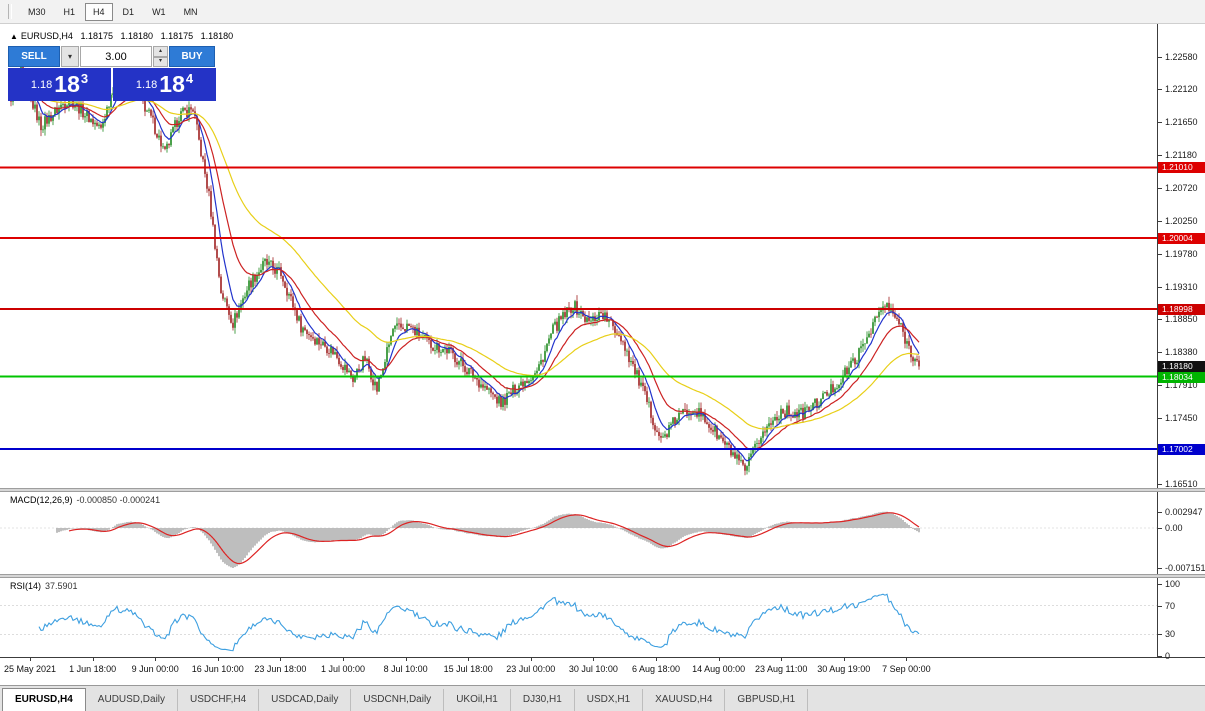 This screenshot has height=711, width=1205. Describe the element at coordinates (118, 500) in the screenshot. I see `macd-values: -0.000850 -0.000241` at that location.